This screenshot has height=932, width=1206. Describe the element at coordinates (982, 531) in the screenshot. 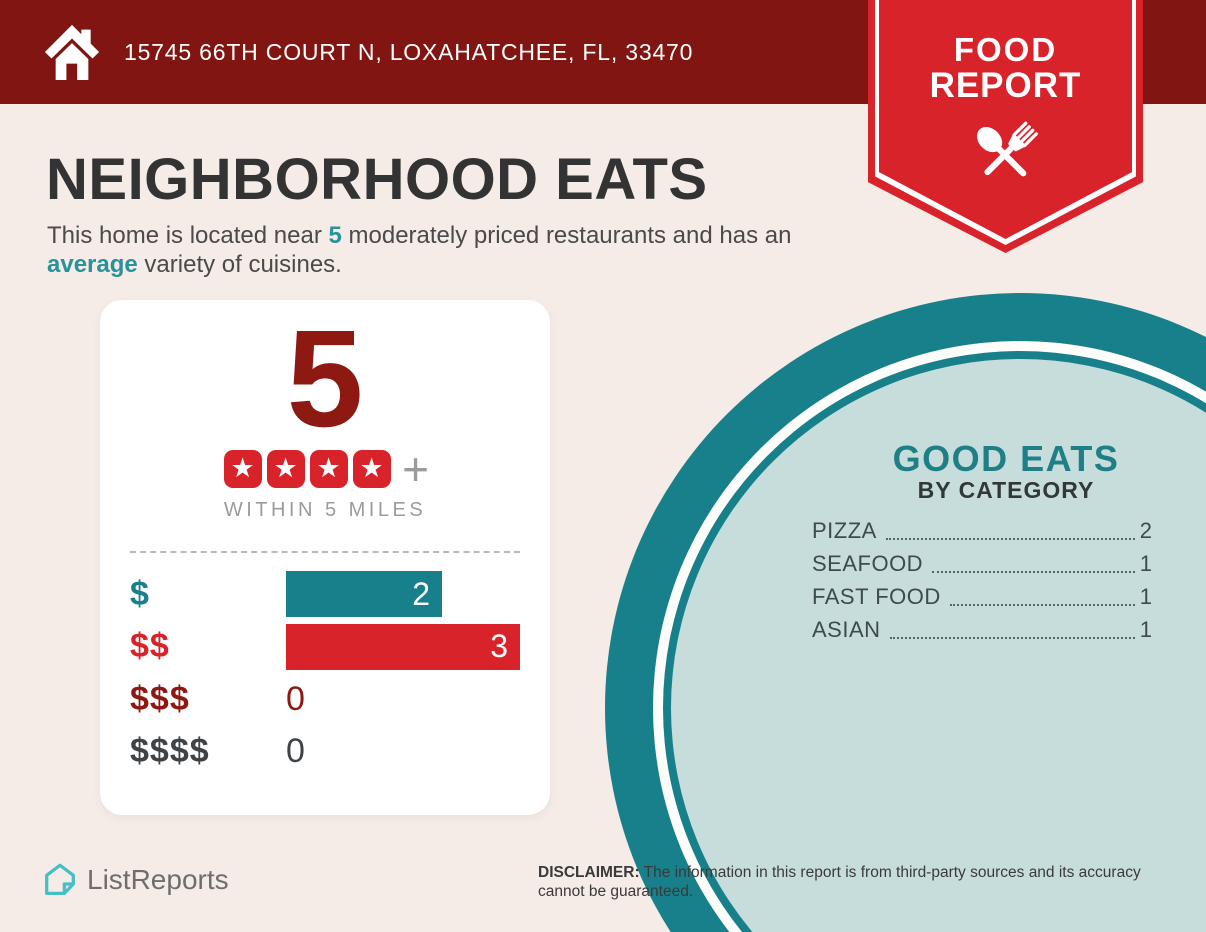

I see `category-row: PIZZA 2` at that location.